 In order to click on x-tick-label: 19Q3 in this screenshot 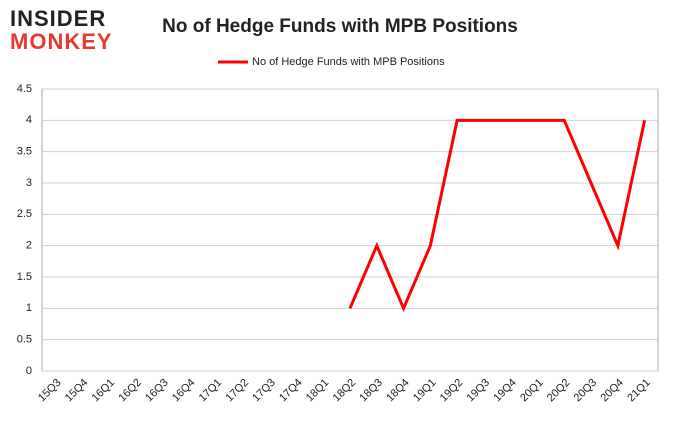, I will do `click(479, 391)`.